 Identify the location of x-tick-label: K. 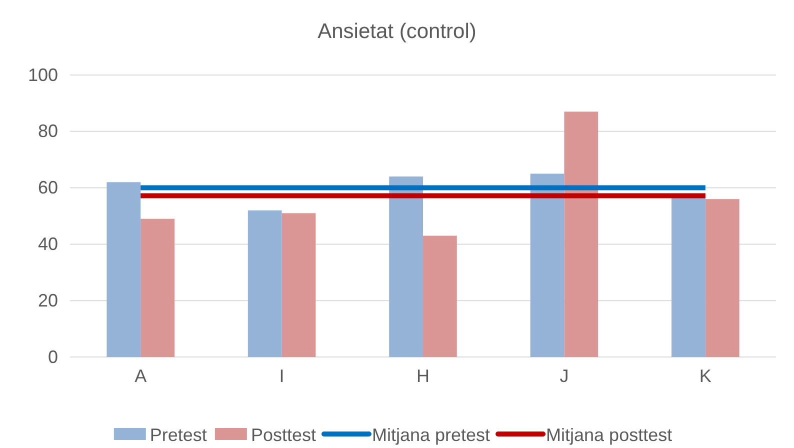
(705, 376).